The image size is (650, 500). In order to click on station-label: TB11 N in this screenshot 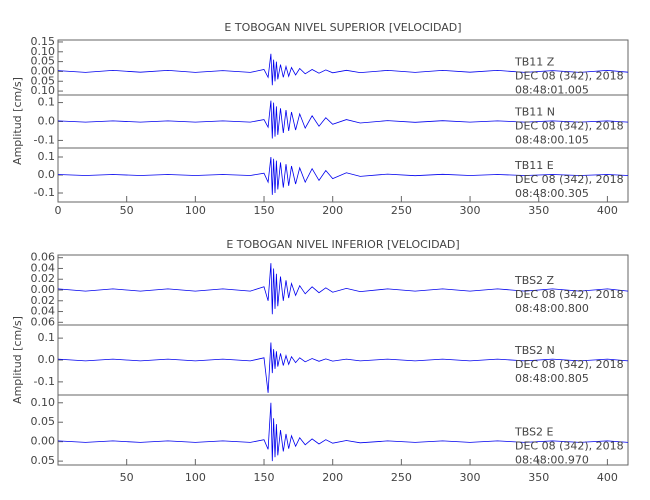, I will do `click(534, 112)`.